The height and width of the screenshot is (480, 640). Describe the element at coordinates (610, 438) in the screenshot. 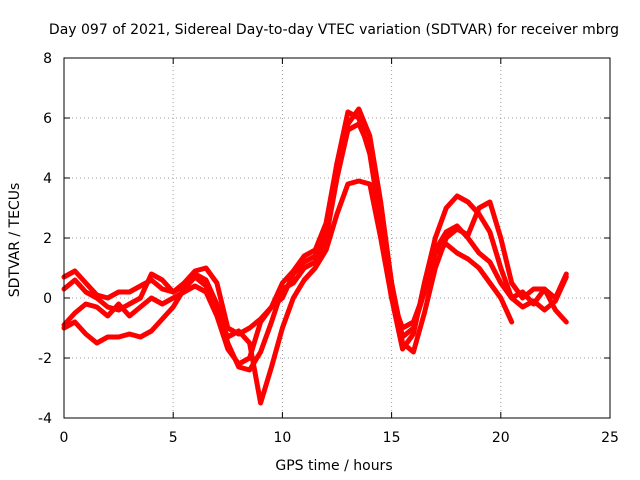

I see `x-tick-label: 25` at that location.